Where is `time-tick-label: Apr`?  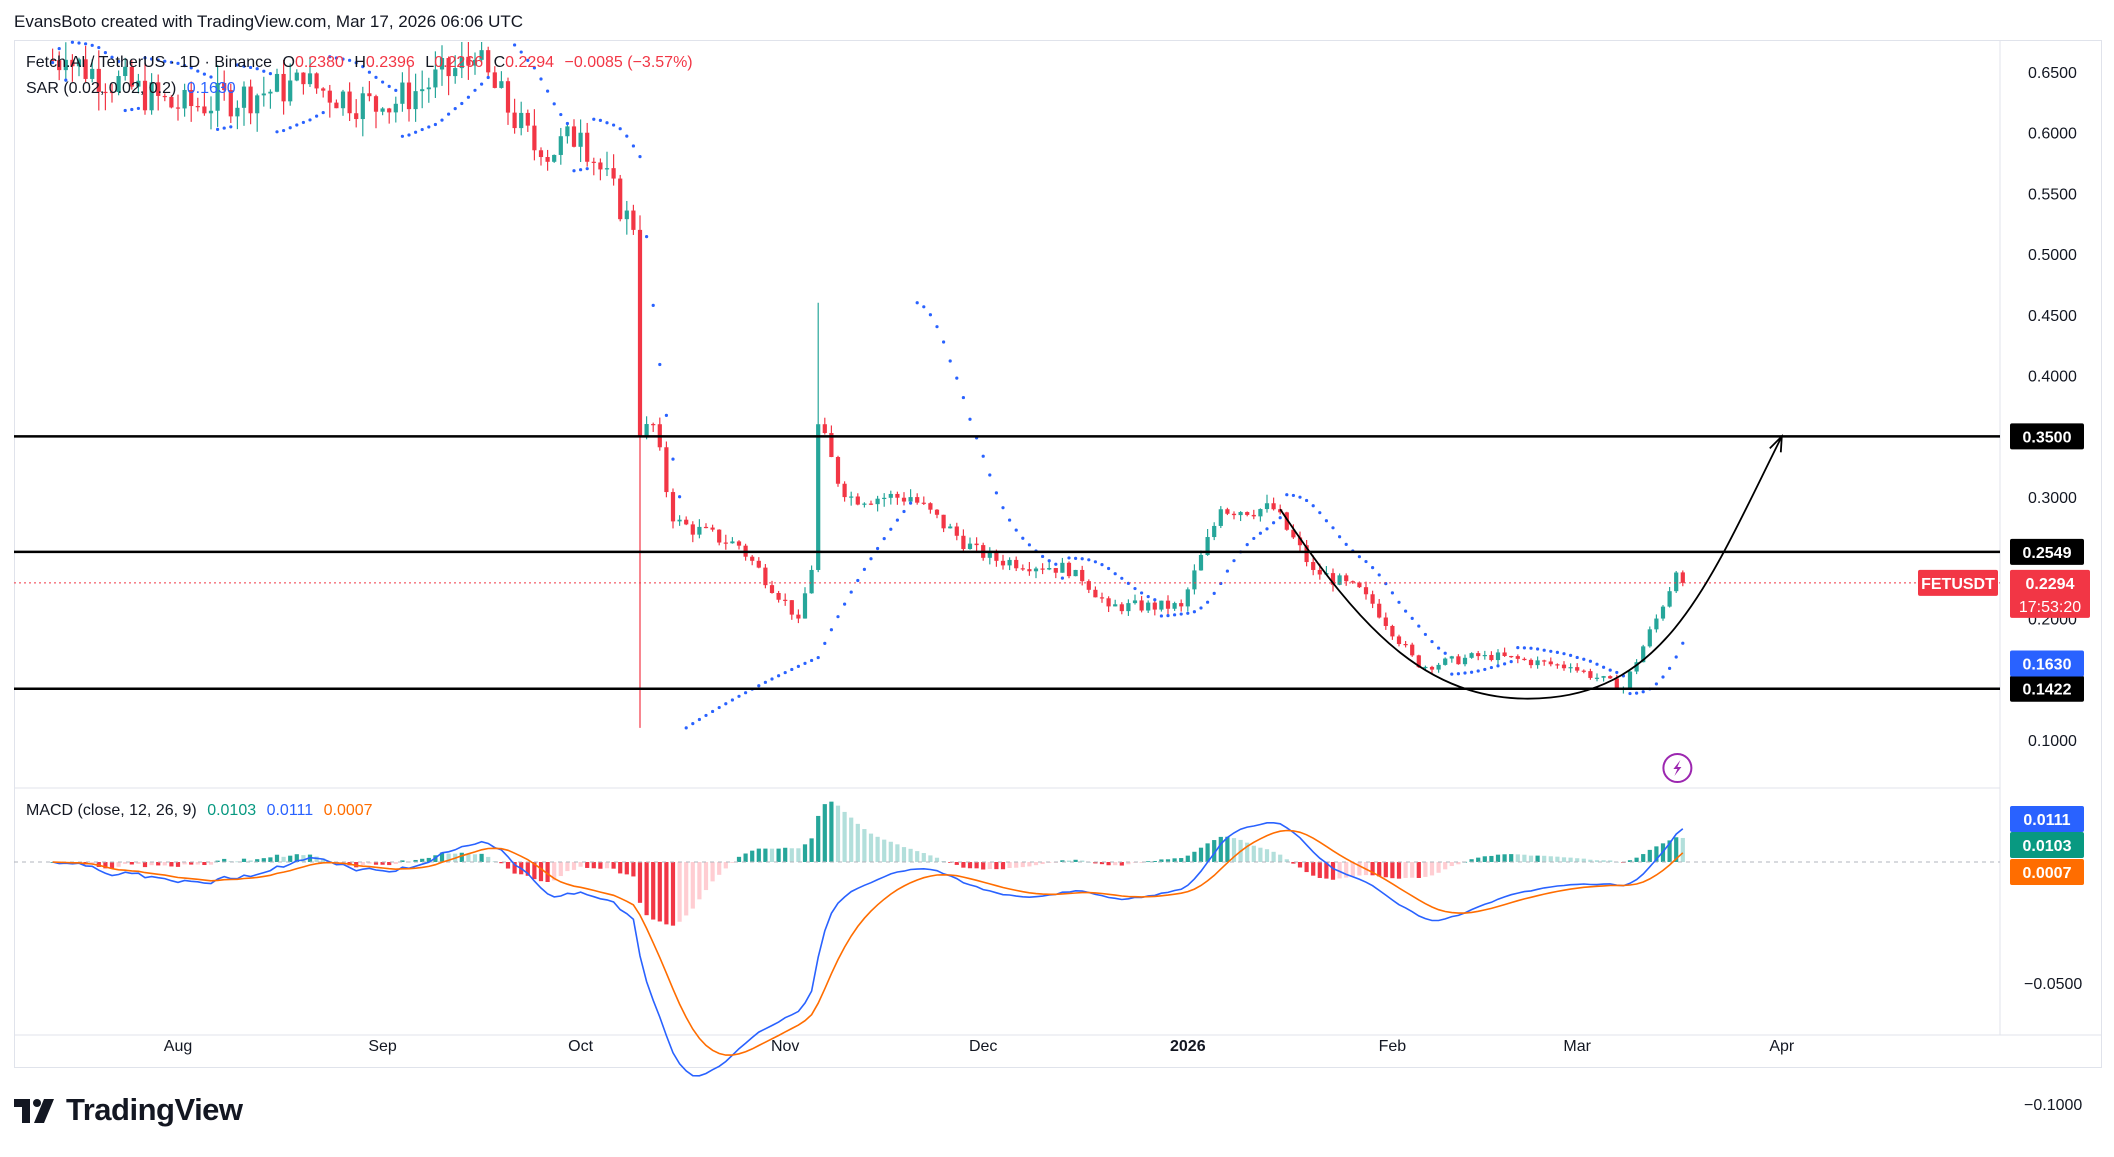
time-tick-label: Apr is located at coordinates (1782, 1046).